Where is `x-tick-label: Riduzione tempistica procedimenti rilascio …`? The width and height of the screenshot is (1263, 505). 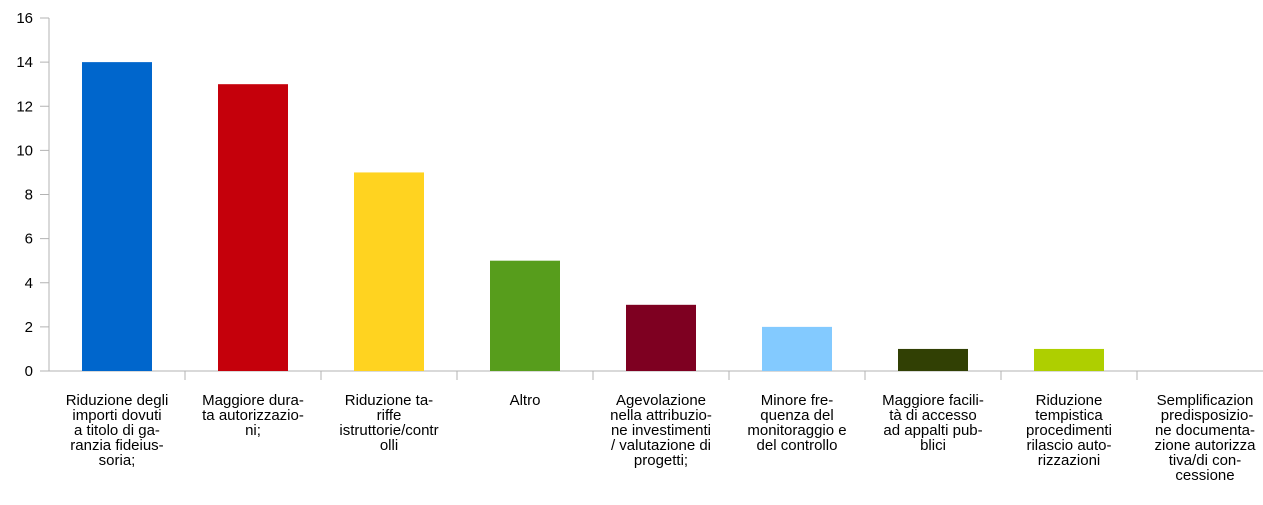
x-tick-label: Riduzione tempistica procedimenti rilascio … is located at coordinates (1069, 430).